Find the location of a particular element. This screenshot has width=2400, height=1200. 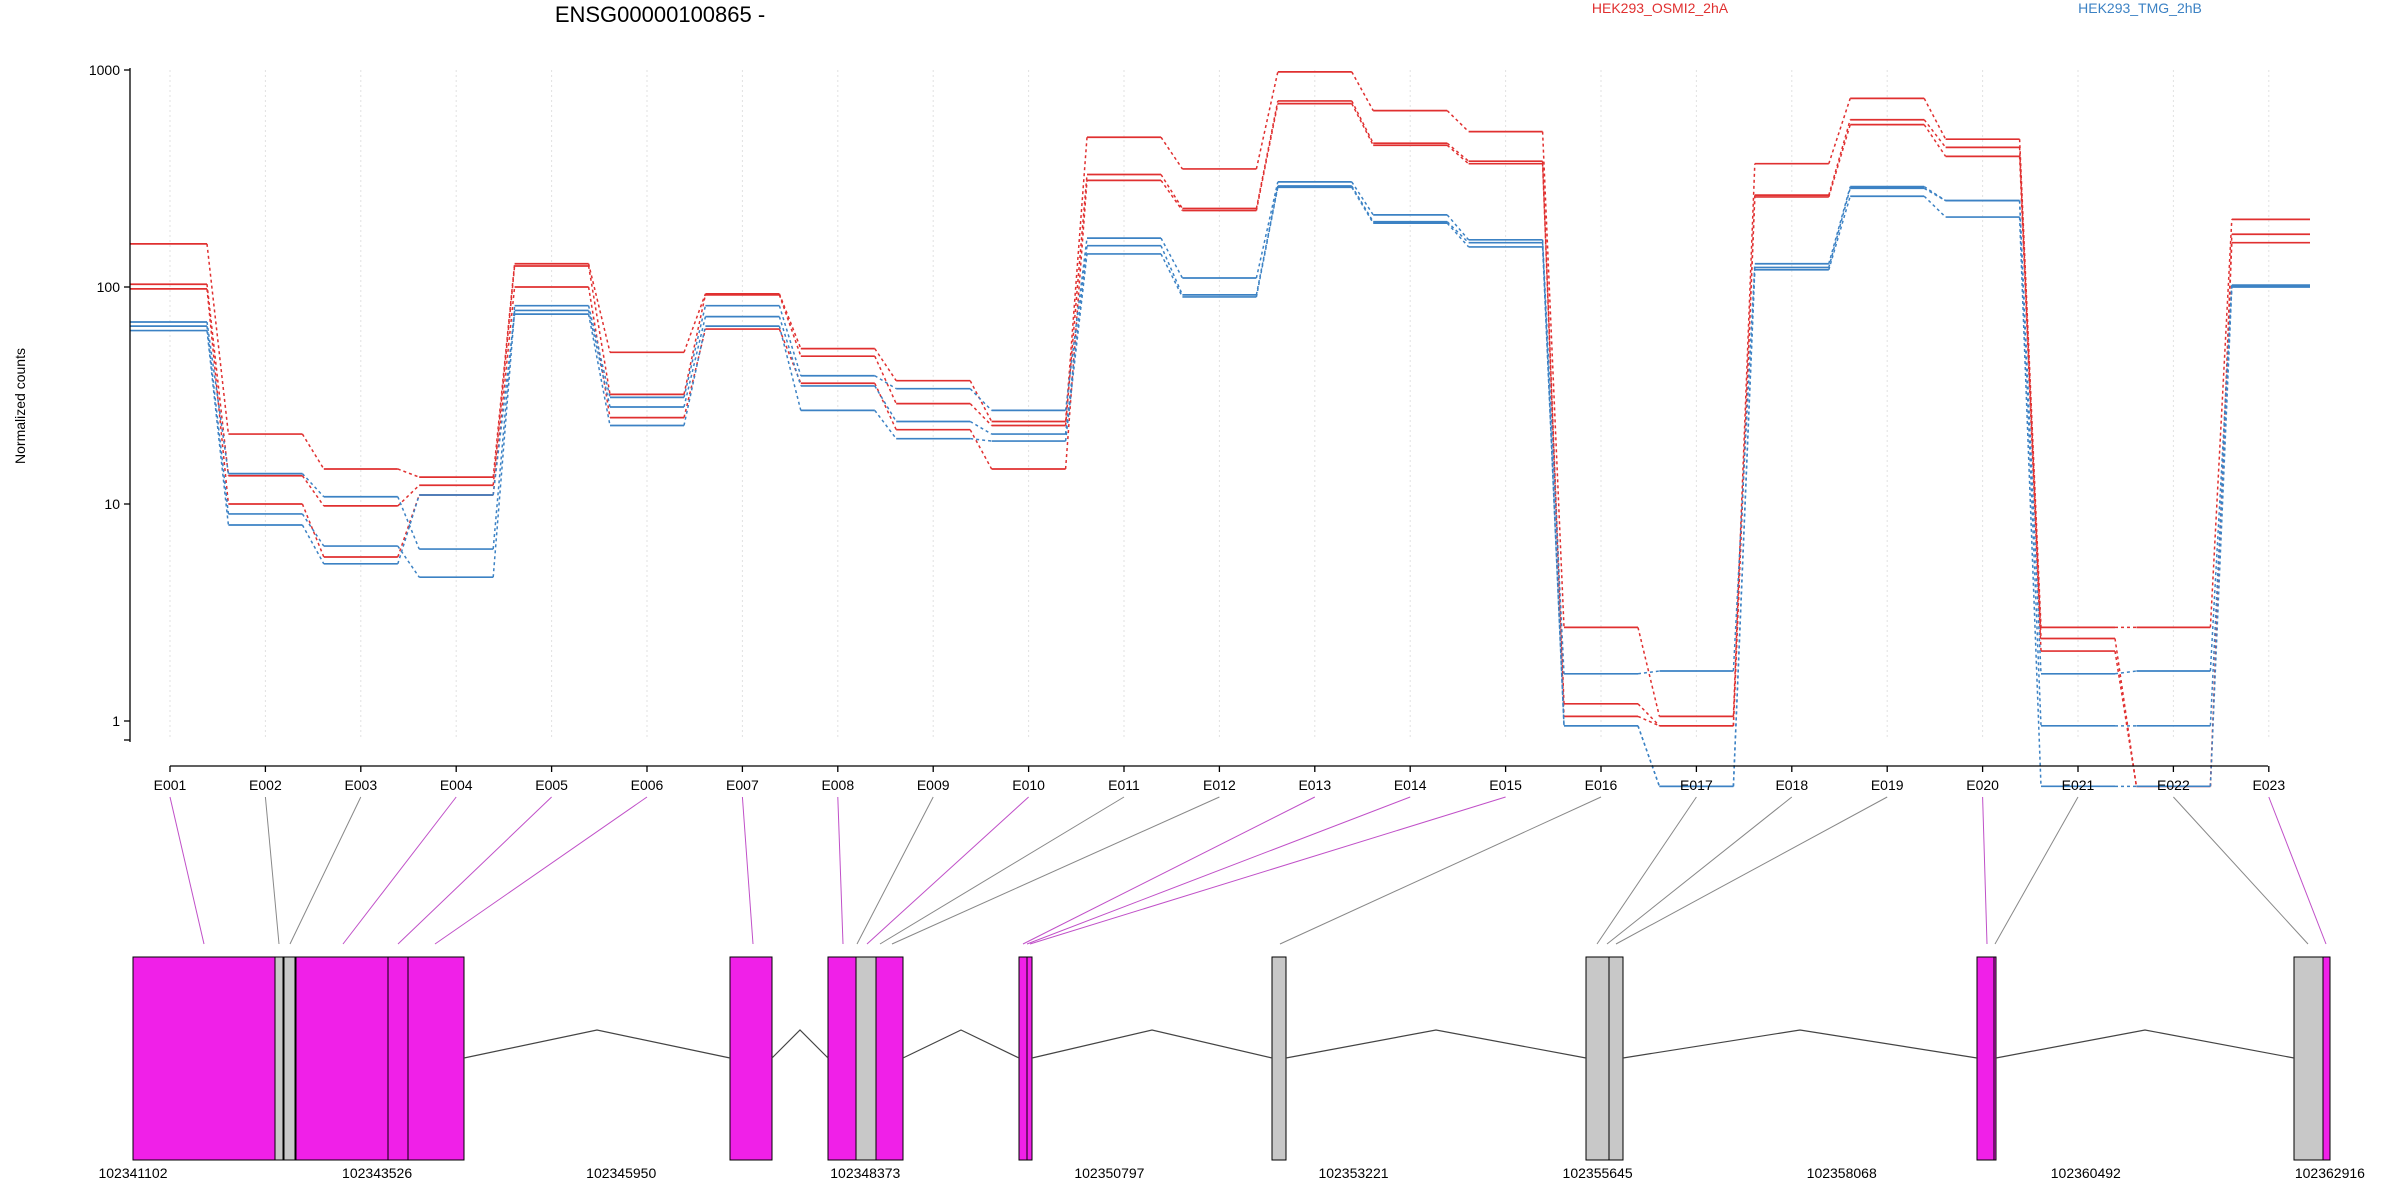

x-tick-label: E005 is located at coordinates (551, 785).